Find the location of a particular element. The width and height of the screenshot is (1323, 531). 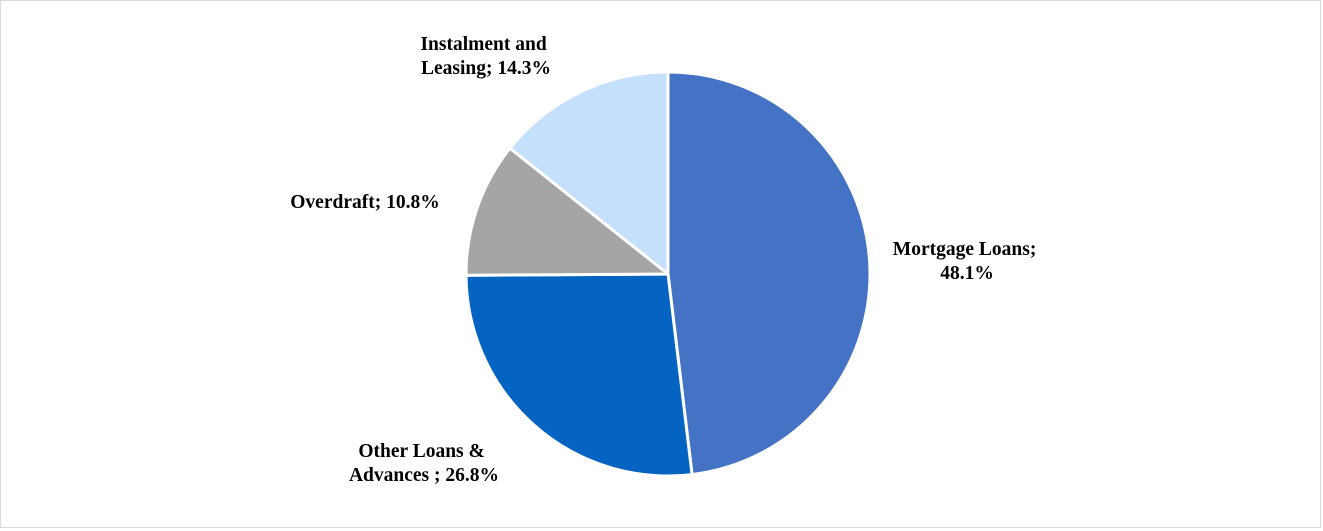

pie-slice-mortgage-loans is located at coordinates (769, 273).